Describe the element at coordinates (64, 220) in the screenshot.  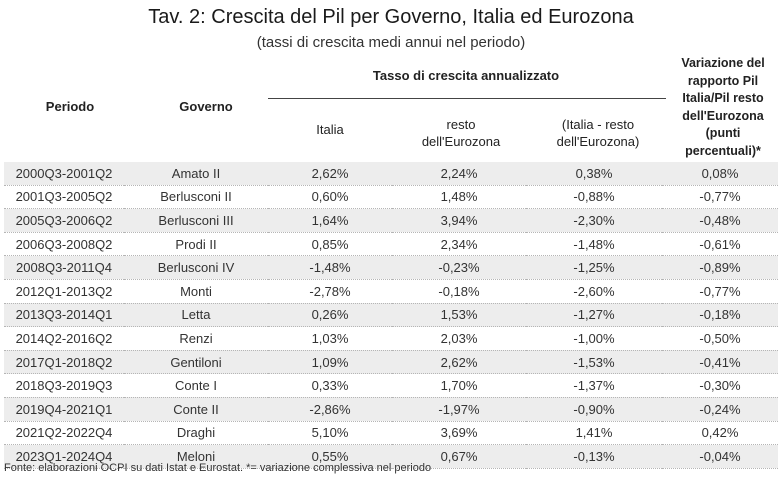
I see `periodo-cell: 2005Q3-2006Q2` at that location.